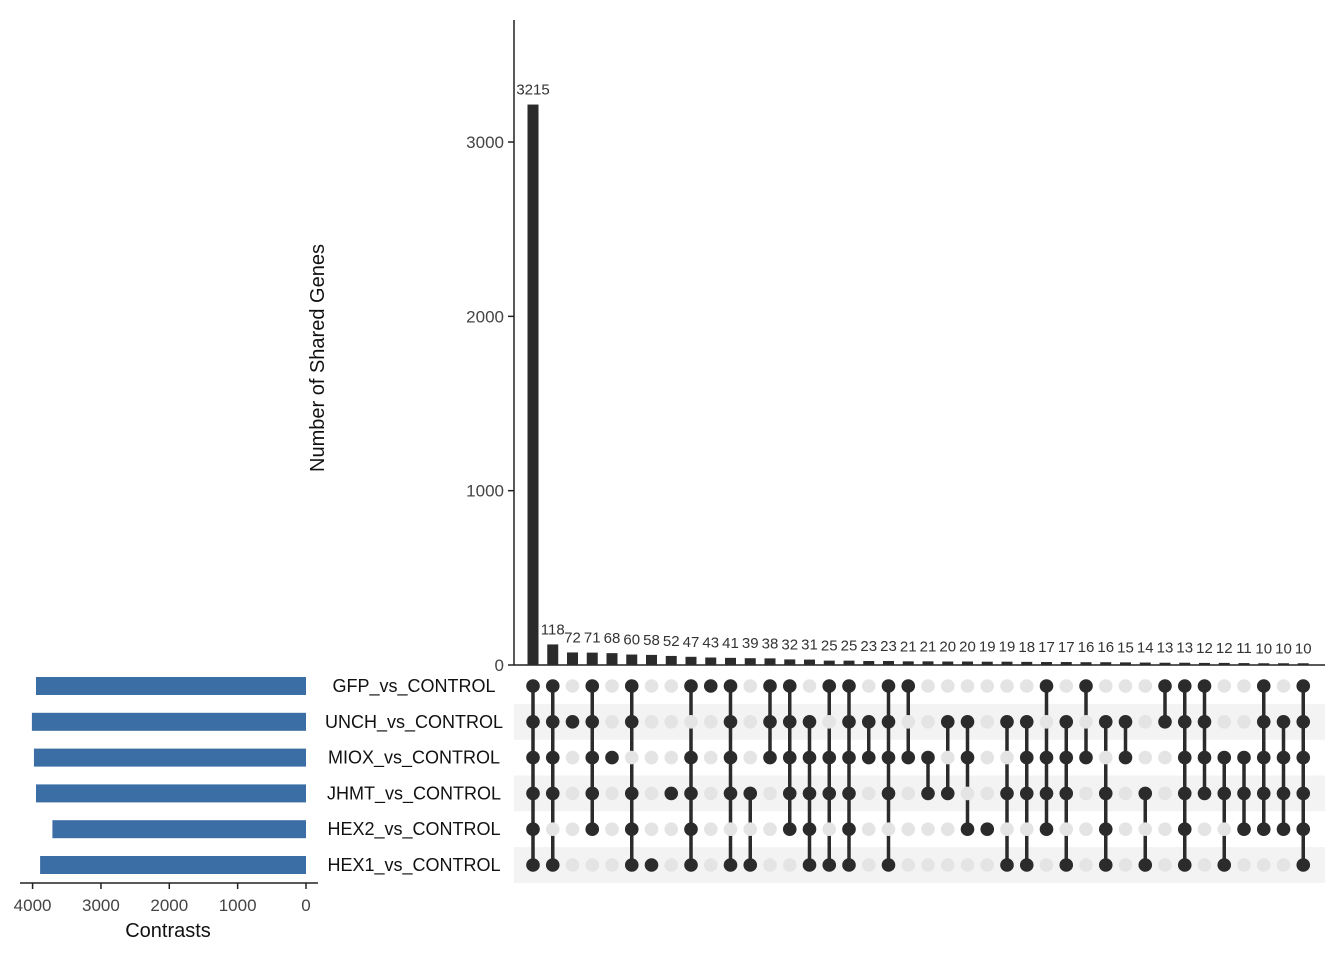 This screenshot has height=960, width=1344. What do you see at coordinates (928, 646) in the screenshot?
I see `intersection-bar-label: 21` at bounding box center [928, 646].